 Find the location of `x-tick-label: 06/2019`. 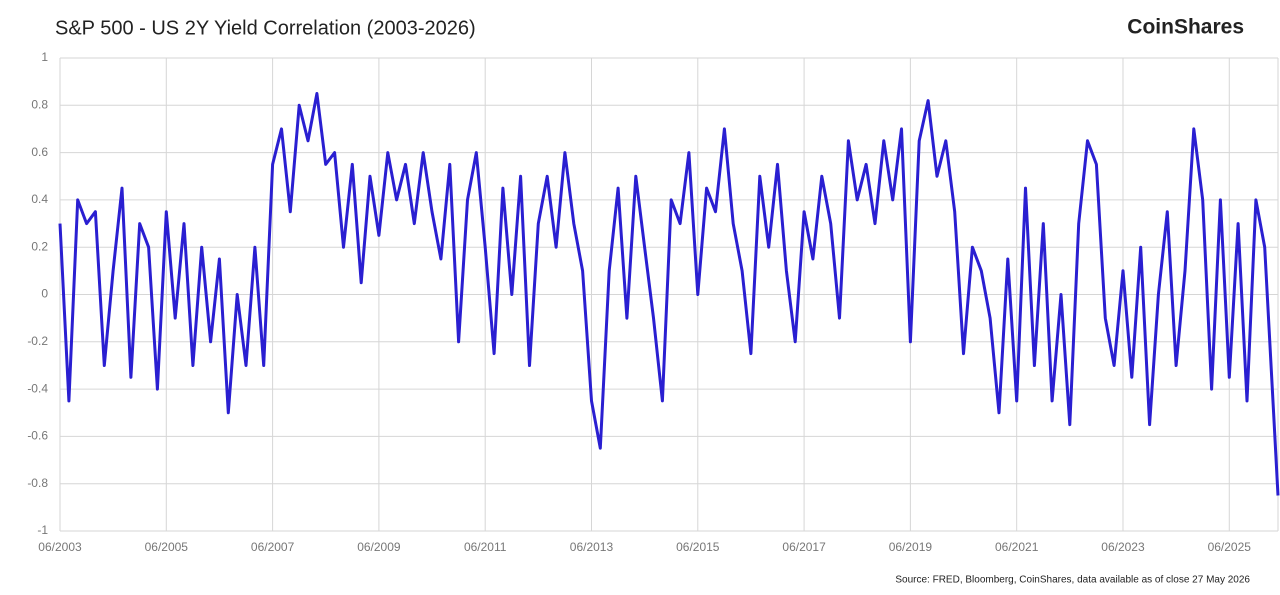

x-tick-label: 06/2019 is located at coordinates (911, 547).